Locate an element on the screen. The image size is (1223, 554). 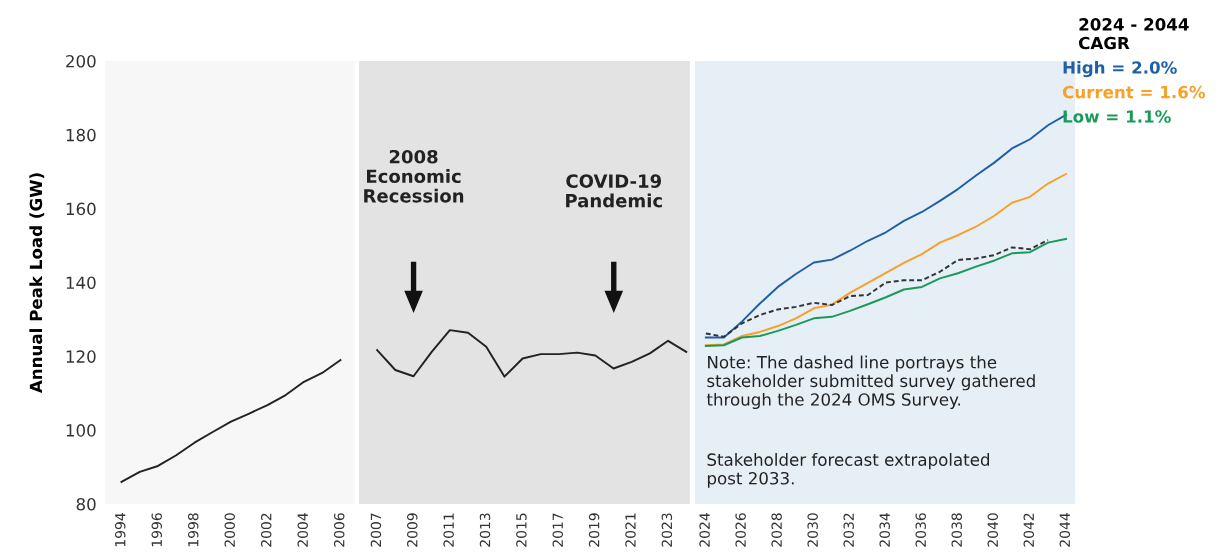
line-series is located at coordinates (231, 421).